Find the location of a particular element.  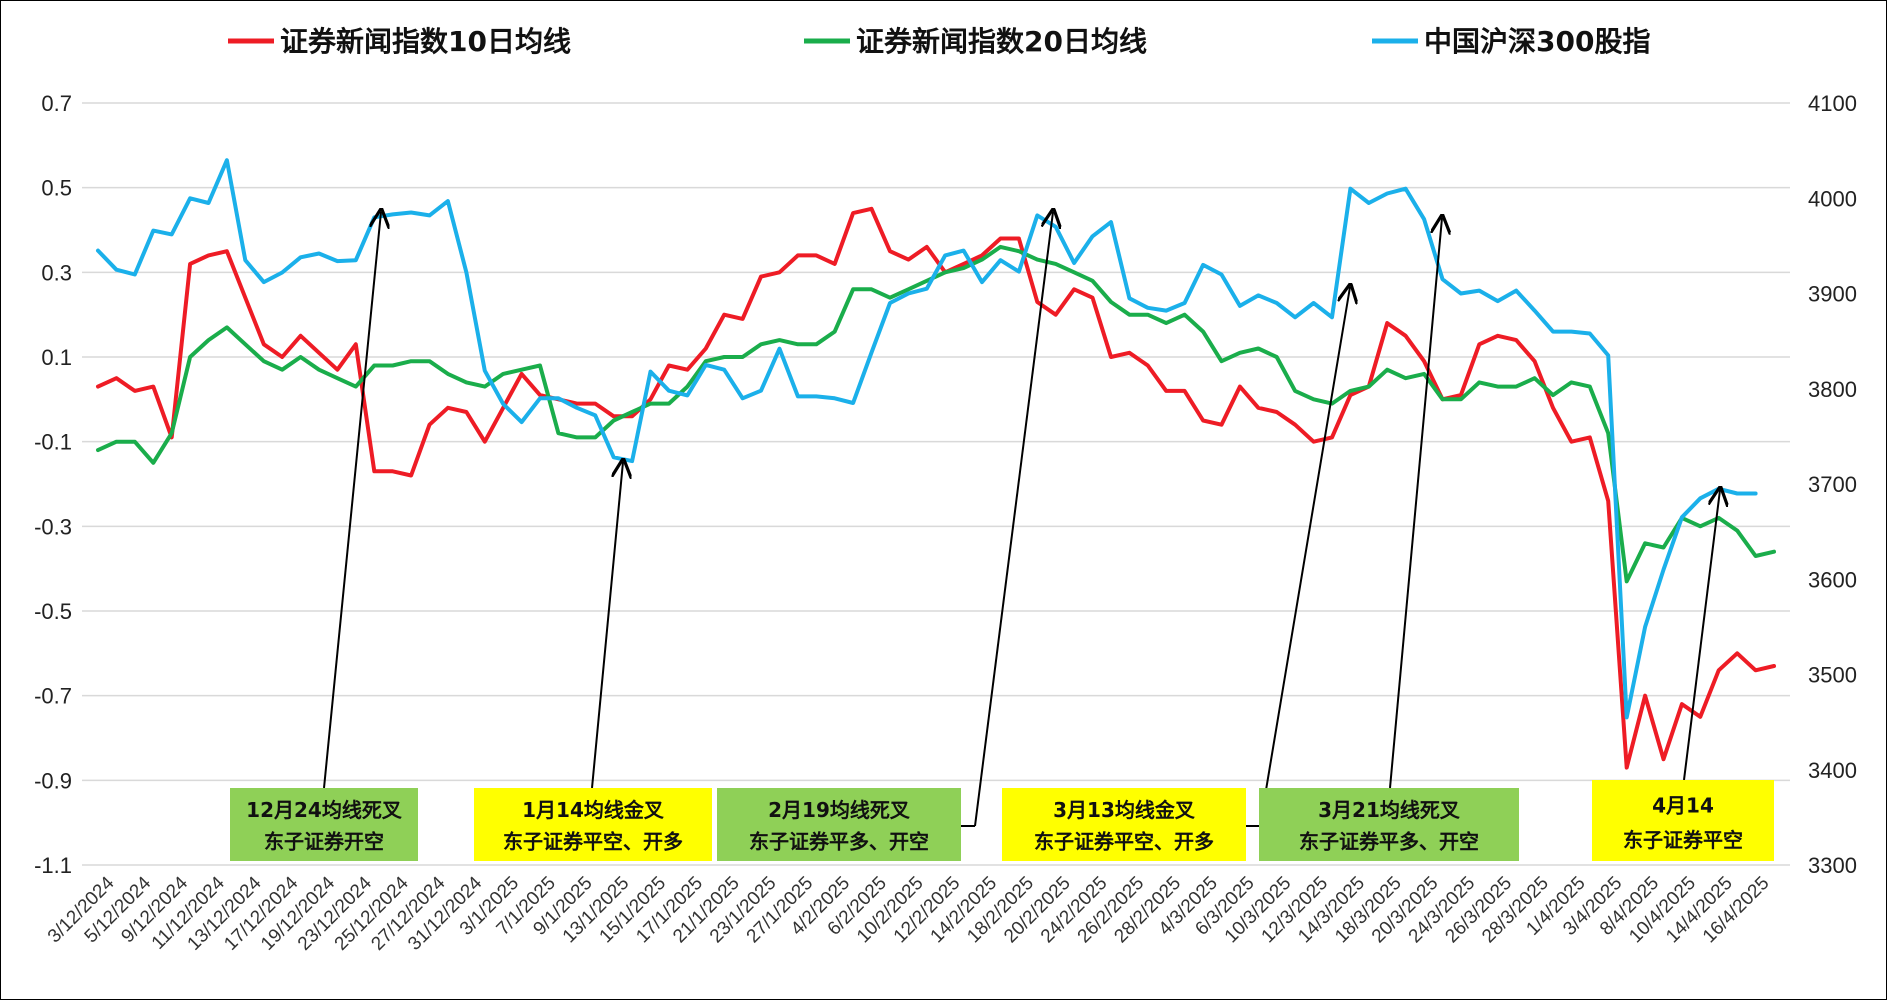

left-tick-label: -0.7 is located at coordinates (53, 696).